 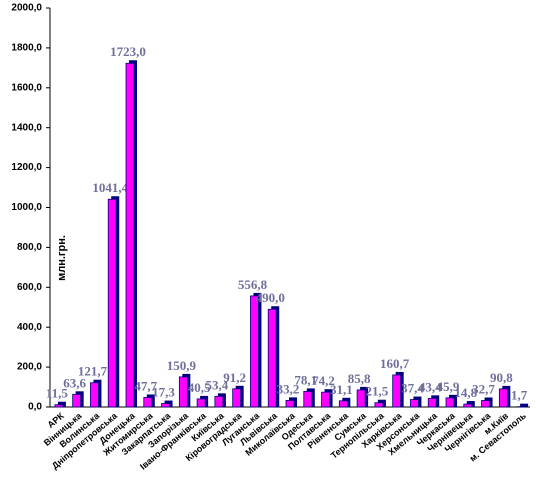 What do you see at coordinates (26, 207) in the screenshot?
I see `y-tick-label: 1000,0` at bounding box center [26, 207].